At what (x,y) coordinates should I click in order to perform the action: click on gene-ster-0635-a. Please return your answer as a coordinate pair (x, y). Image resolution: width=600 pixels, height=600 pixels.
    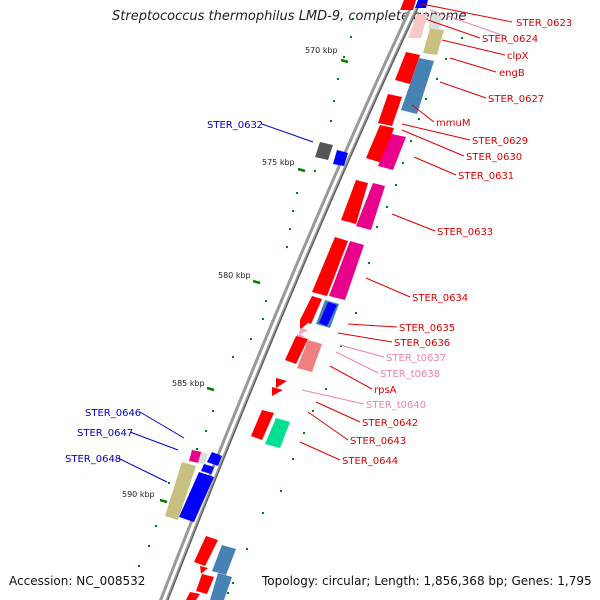
    Looking at the image, I should click on (311, 310).